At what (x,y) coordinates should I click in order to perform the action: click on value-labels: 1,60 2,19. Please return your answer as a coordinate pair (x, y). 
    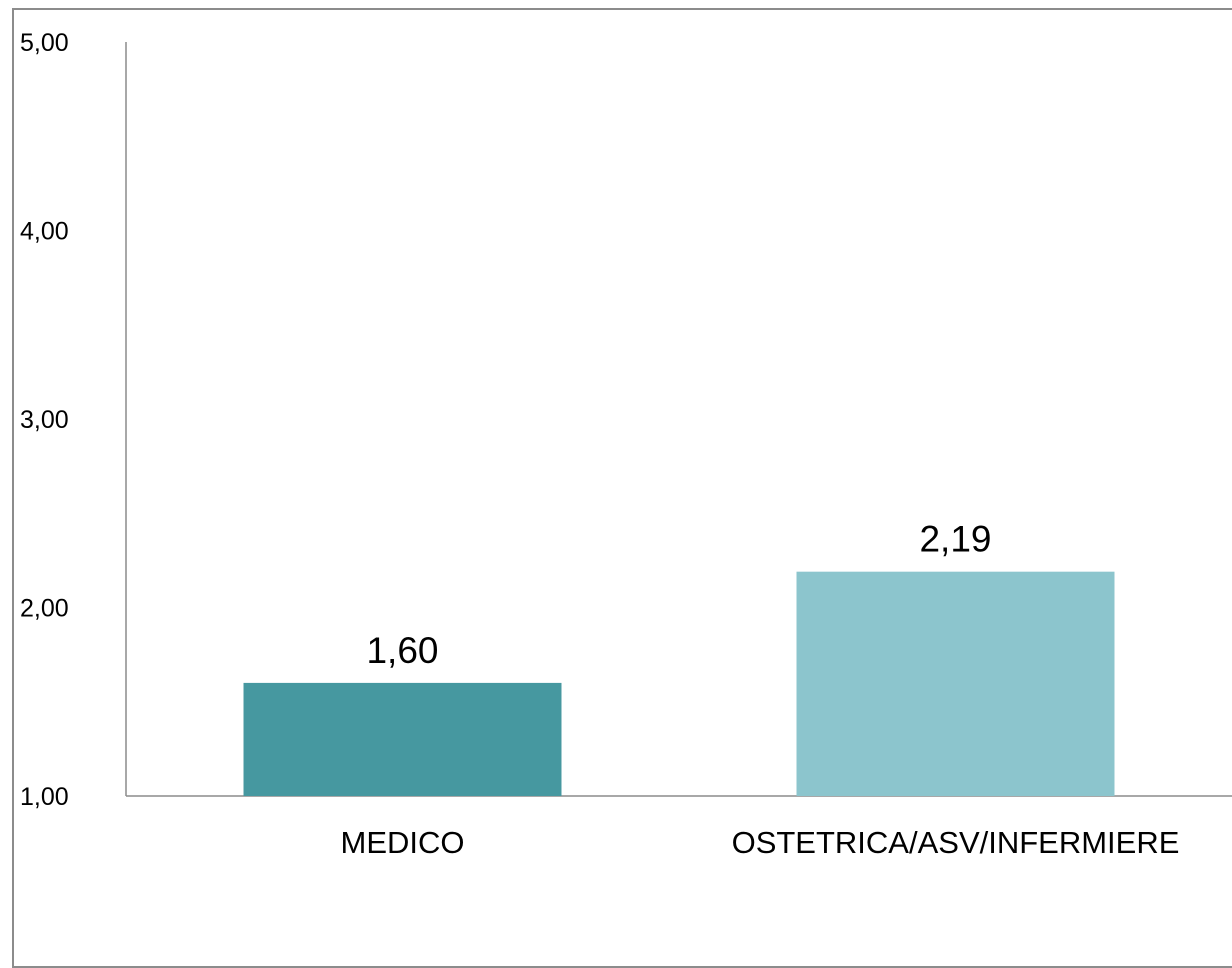
    Looking at the image, I should click on (678, 595).